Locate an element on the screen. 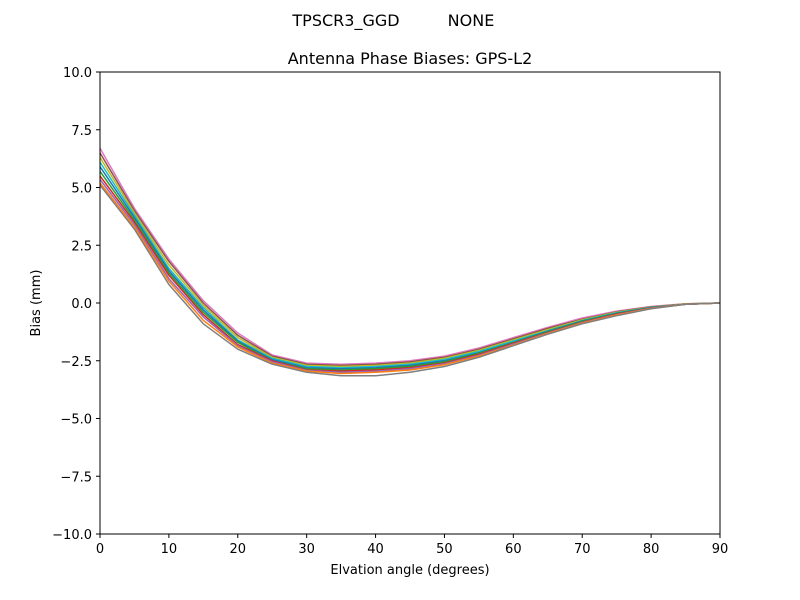  x-axis-label: Elvation angle (degrees) is located at coordinates (409, 570).